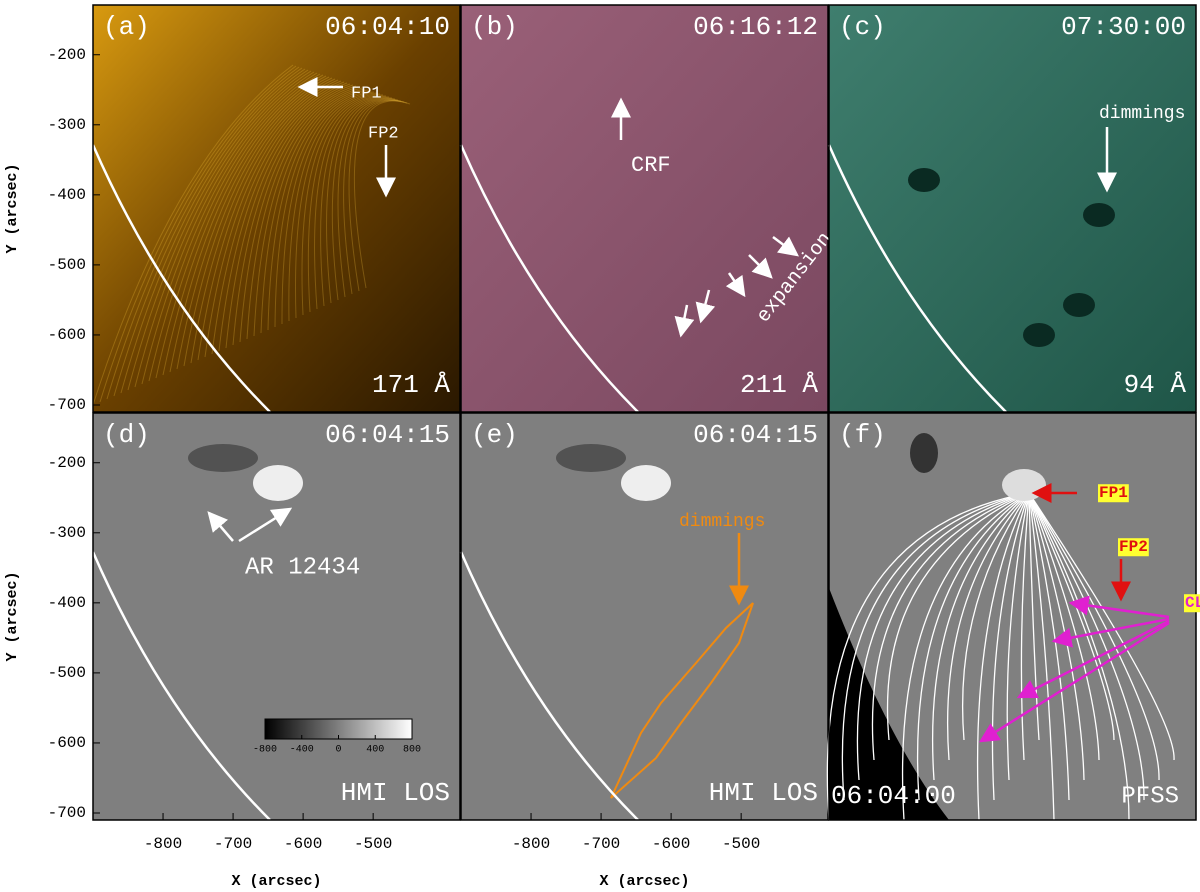  Describe the element at coordinates (1133, 547) in the screenshot. I see `annotation: FP2` at that location.